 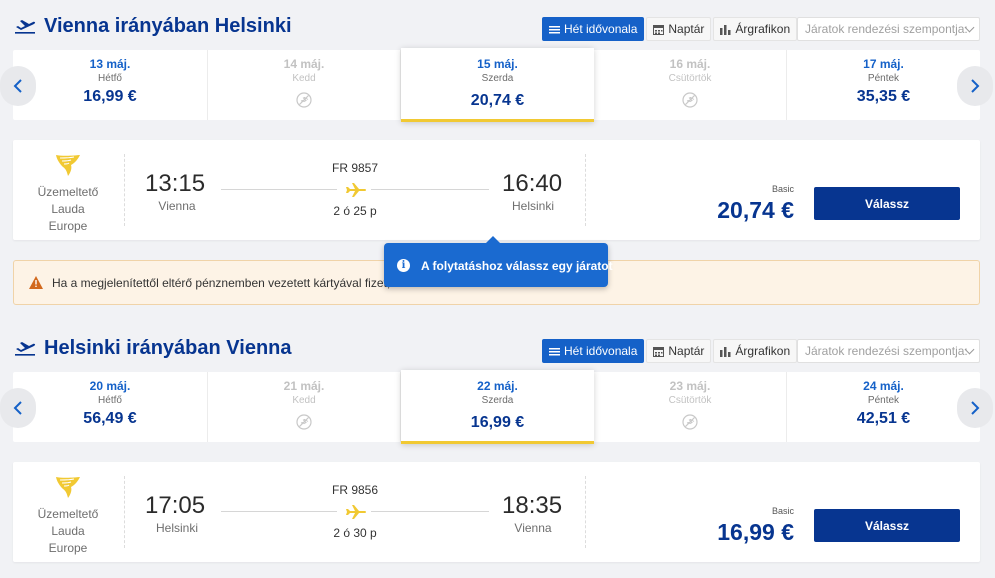 What do you see at coordinates (755, 532) in the screenshot?
I see `fare-price: 16,99 €` at bounding box center [755, 532].